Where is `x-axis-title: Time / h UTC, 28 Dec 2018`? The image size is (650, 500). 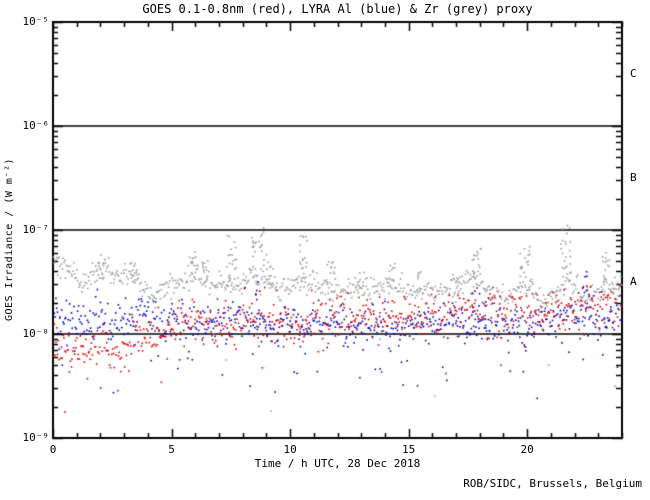 x-axis-title: Time / h UTC, 28 Dec 2018 is located at coordinates (337, 463).